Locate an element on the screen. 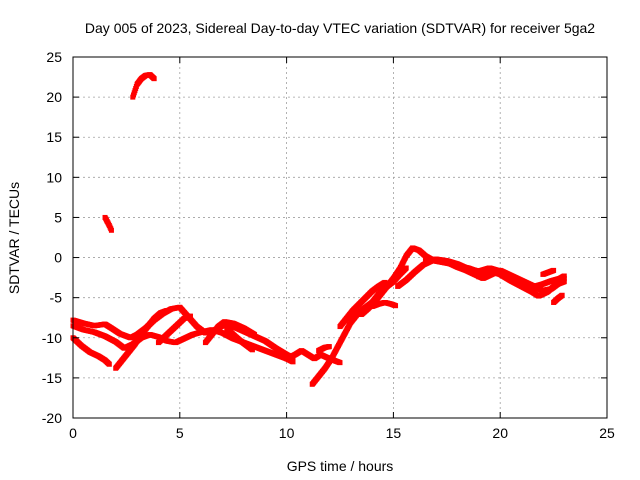 This screenshot has height=480, width=640. y-tick-label: 0 is located at coordinates (58, 258).